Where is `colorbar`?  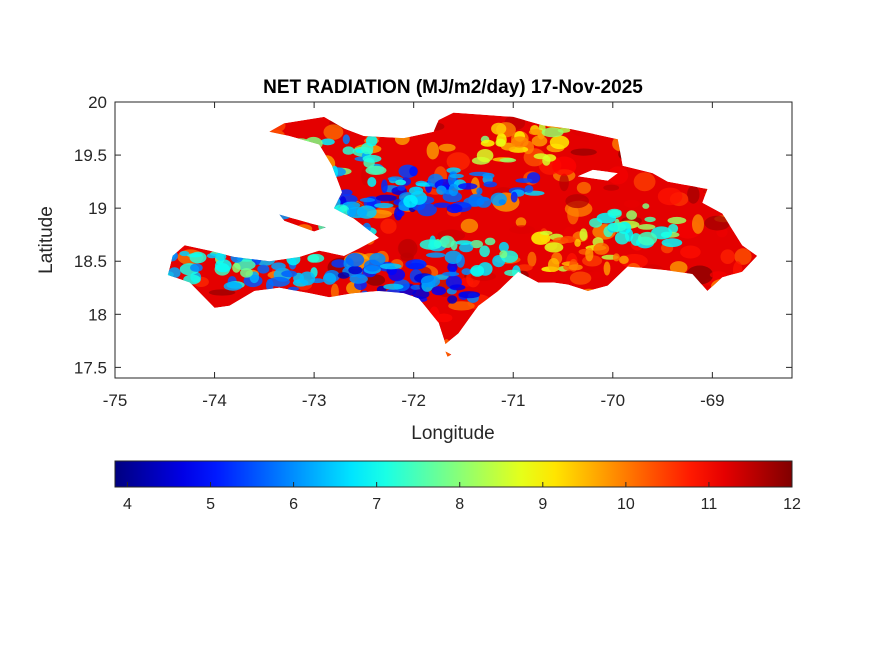 colorbar is located at coordinates (453, 474).